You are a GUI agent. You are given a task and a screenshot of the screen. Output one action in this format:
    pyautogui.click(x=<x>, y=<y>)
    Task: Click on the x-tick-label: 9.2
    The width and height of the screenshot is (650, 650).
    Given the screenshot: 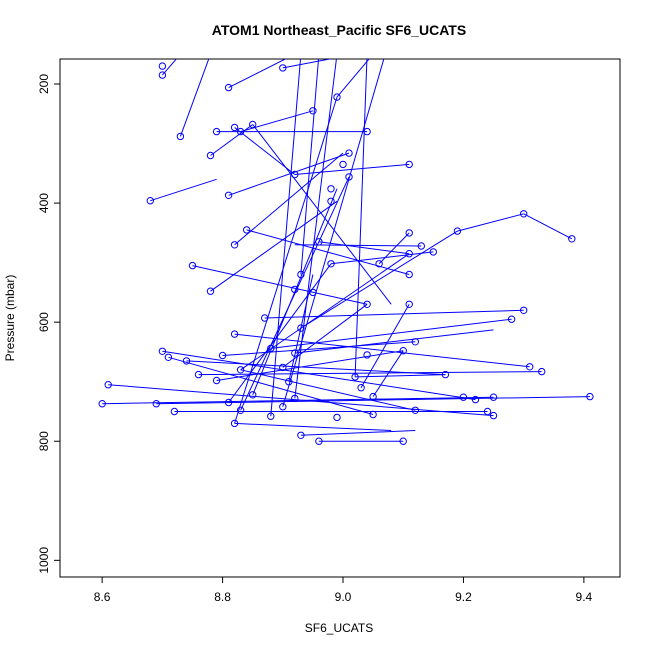 What is the action you would take?
    pyautogui.click(x=463, y=597)
    